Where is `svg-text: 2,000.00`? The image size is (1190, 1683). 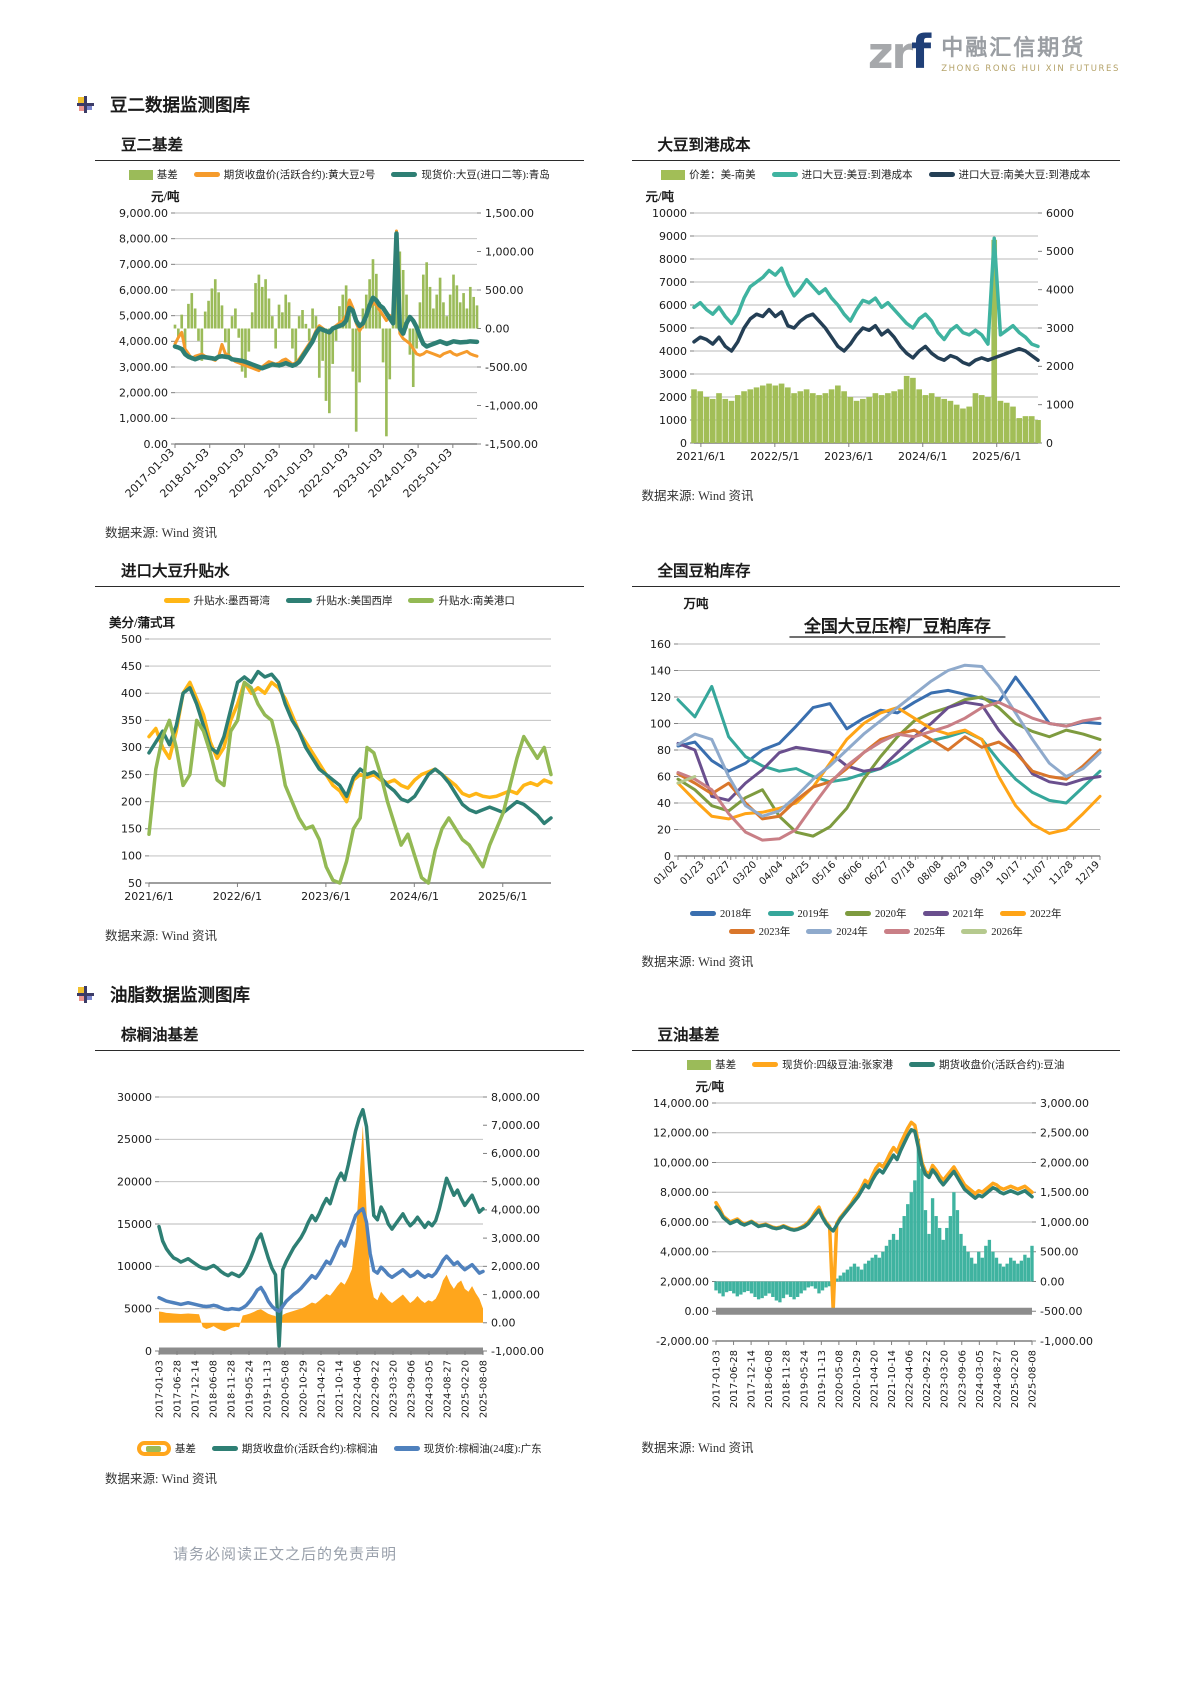 svg-text: 2,000.00 is located at coordinates (1064, 1162).